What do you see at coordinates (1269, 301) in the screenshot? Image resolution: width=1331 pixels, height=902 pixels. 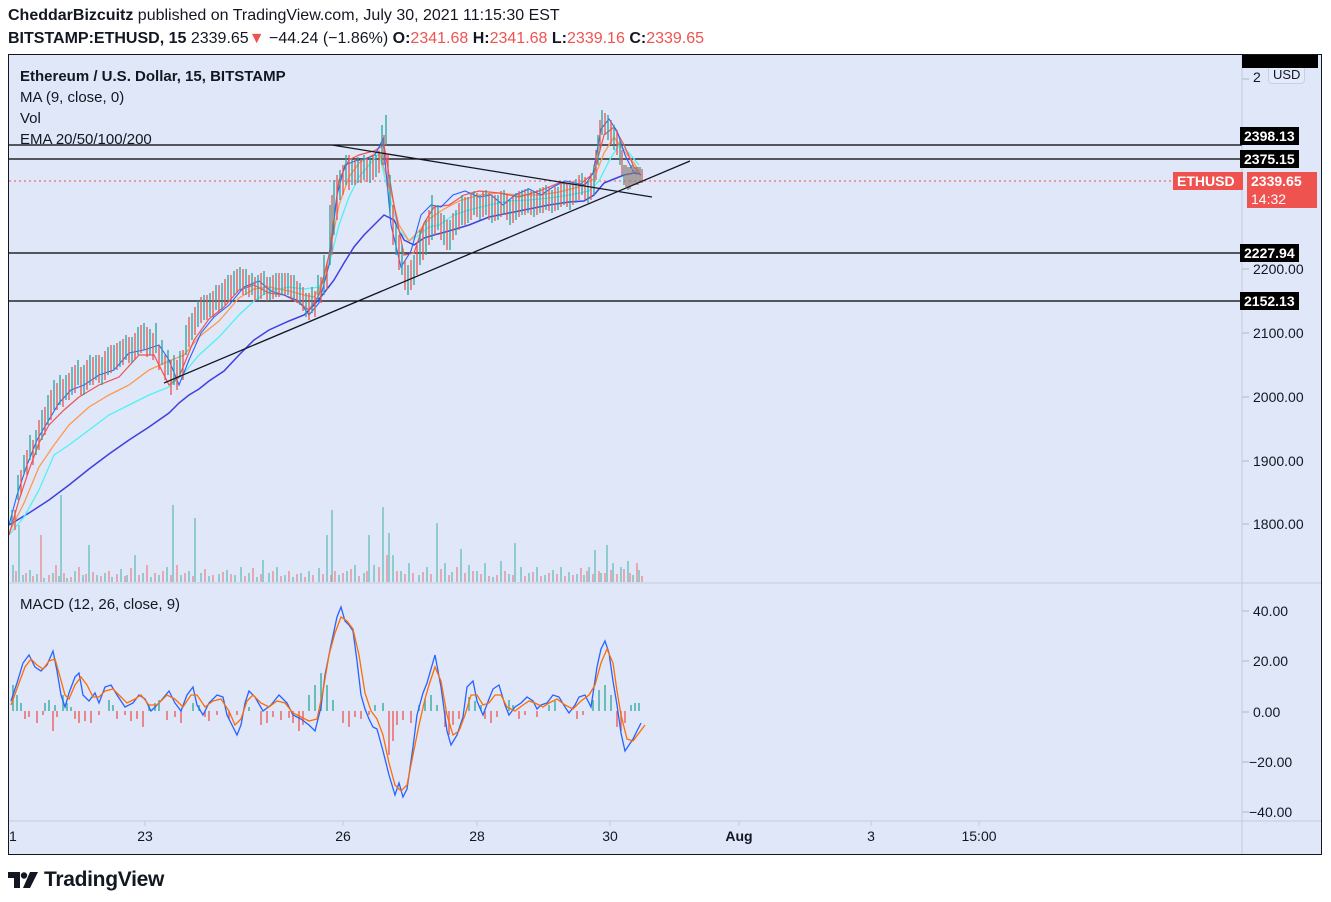 I see `level-tag-2152: 2152.13` at bounding box center [1269, 301].